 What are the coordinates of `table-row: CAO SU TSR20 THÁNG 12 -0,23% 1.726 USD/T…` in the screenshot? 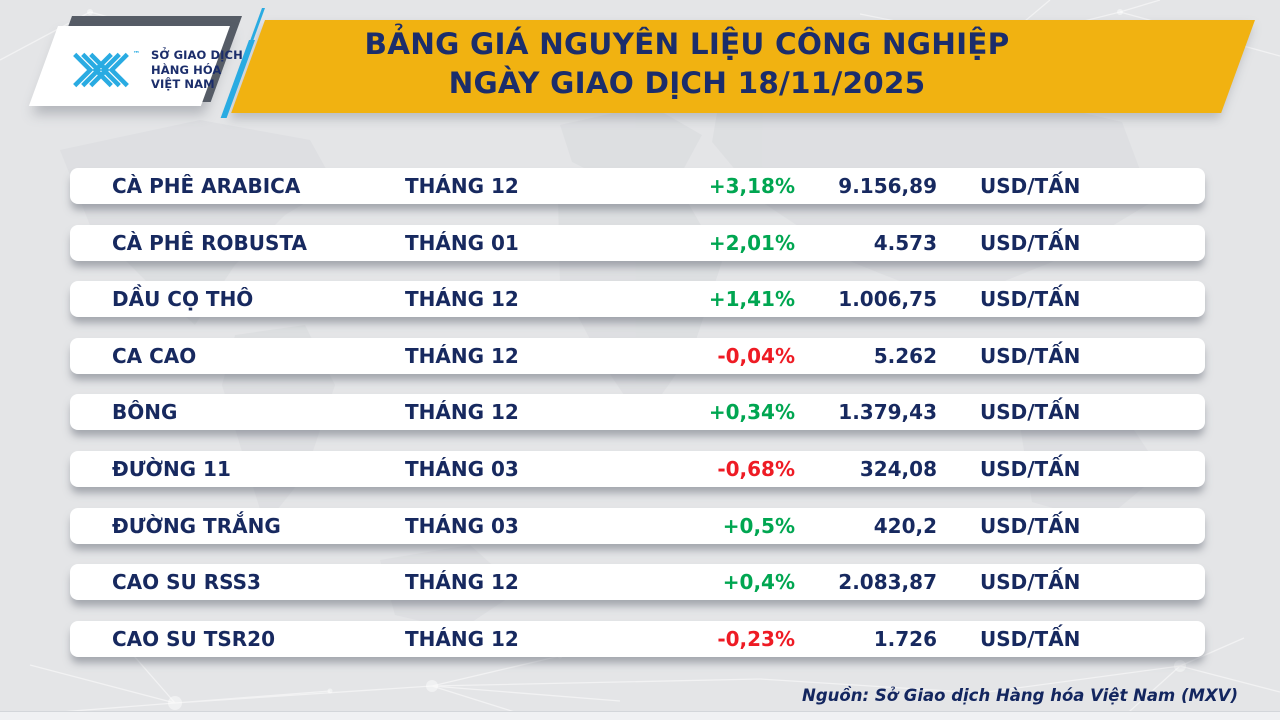 It's located at (637, 638).